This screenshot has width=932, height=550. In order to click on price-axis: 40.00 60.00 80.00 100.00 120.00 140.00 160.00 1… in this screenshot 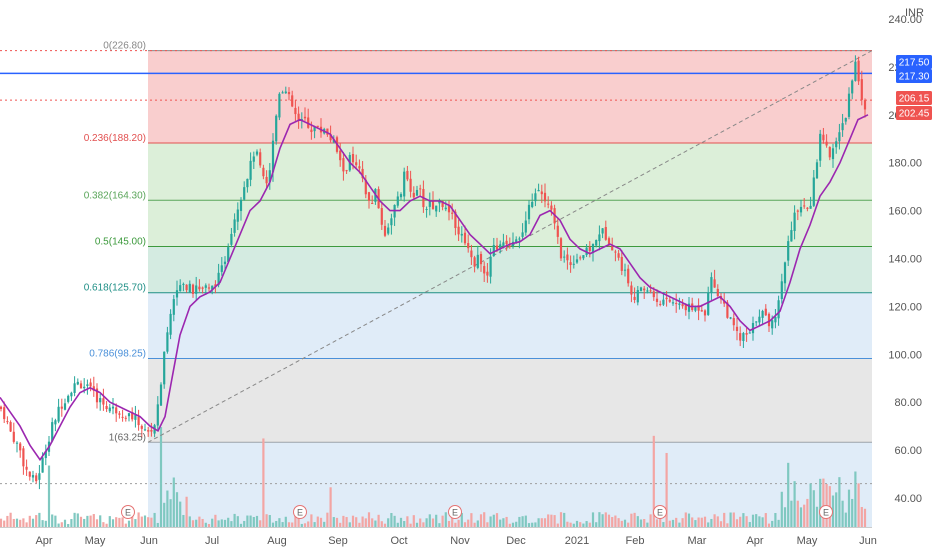, I will do `click(902, 264)`.